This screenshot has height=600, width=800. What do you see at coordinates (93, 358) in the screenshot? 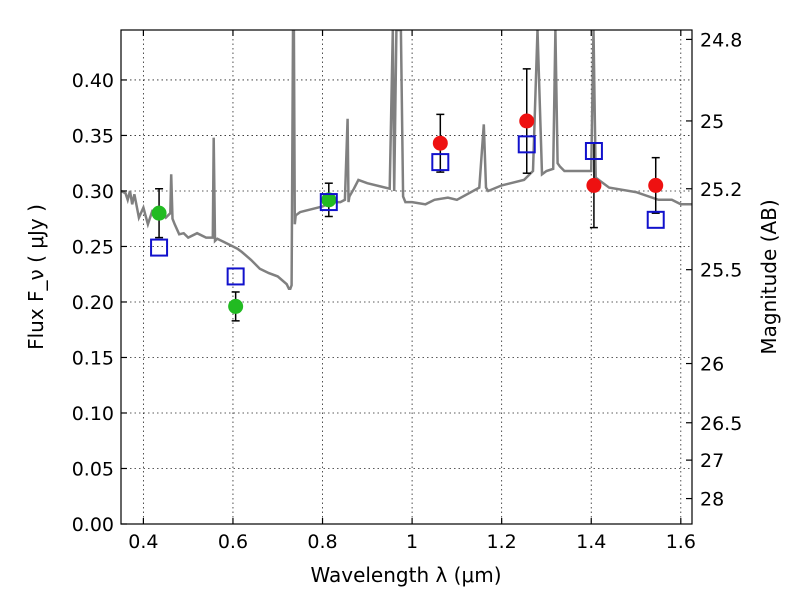
I see `y-tick-label: 0.15` at bounding box center [93, 358].